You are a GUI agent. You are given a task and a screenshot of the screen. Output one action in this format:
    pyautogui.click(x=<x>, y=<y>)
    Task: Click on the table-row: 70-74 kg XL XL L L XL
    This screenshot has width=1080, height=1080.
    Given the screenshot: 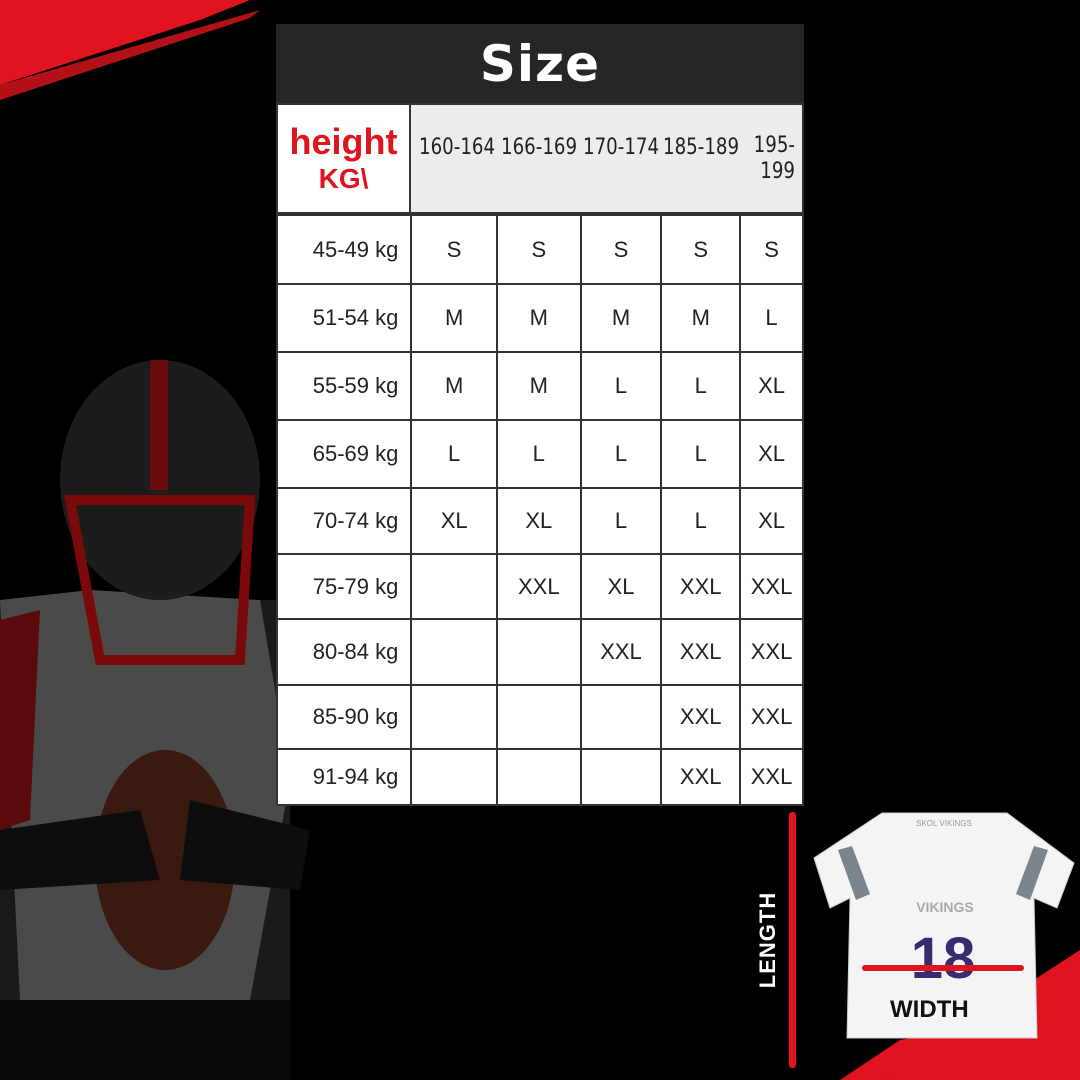 What is the action you would take?
    pyautogui.click(x=539, y=521)
    